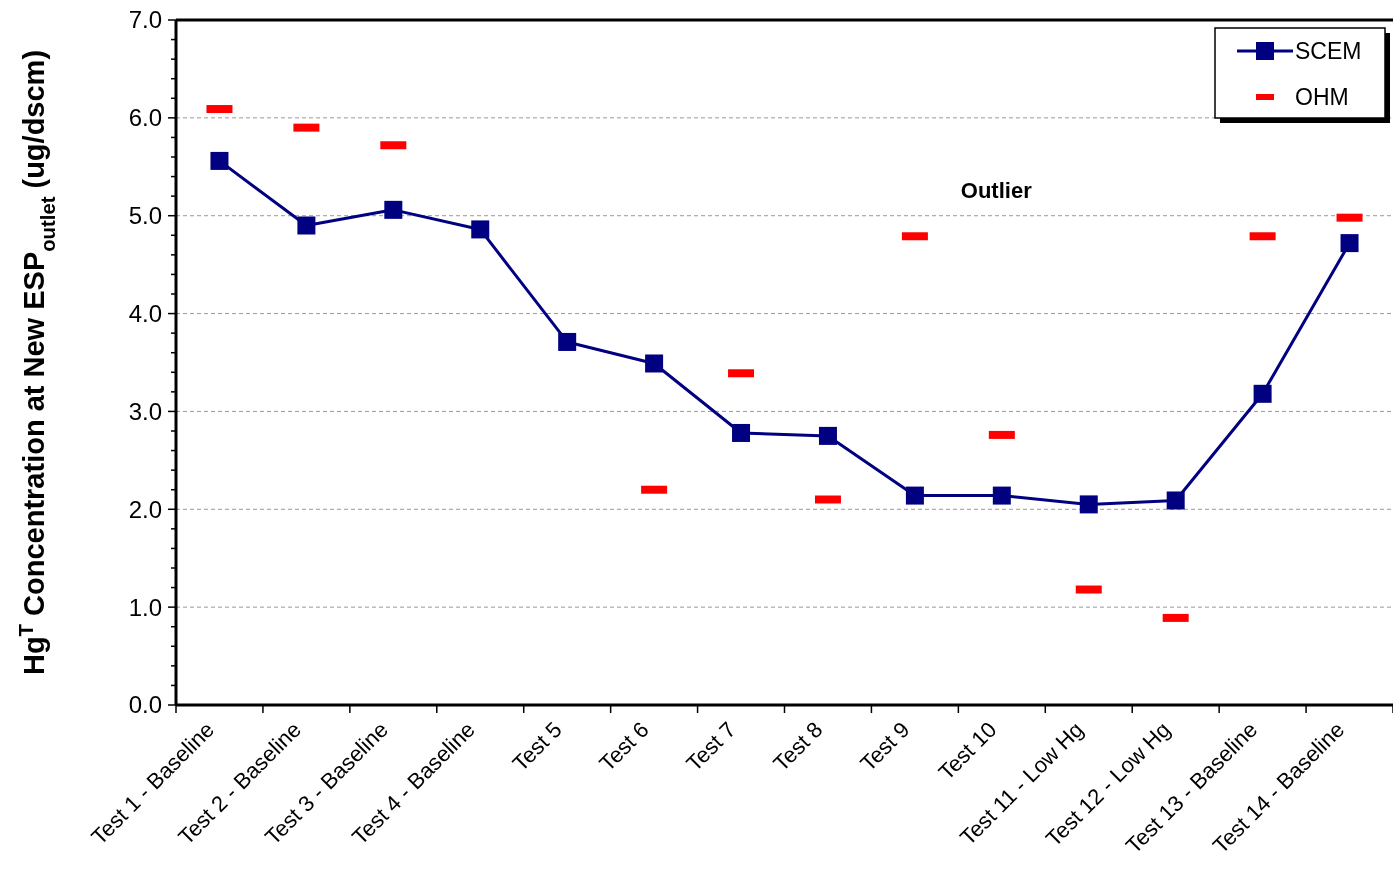  Describe the element at coordinates (624, 746) in the screenshot. I see `x-tick-label: Test 6` at that location.